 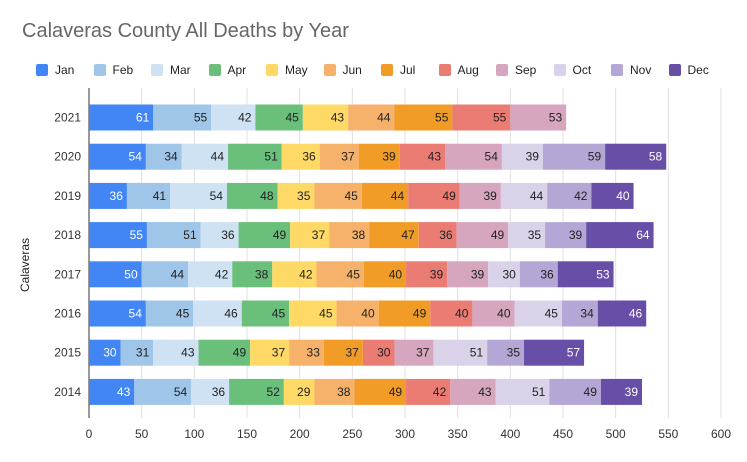 I want to click on legend-label: Jun, so click(x=352, y=70).